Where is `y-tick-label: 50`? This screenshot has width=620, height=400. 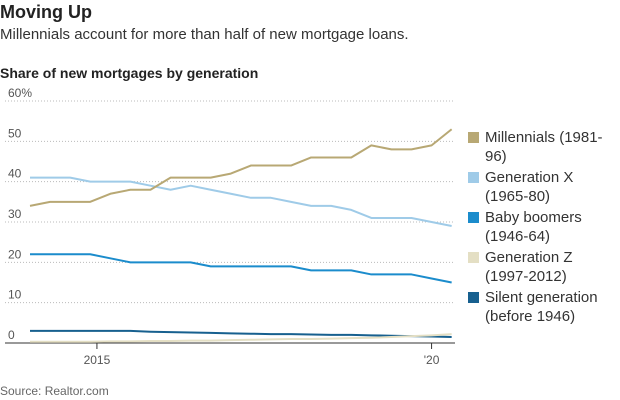 y-tick-label: 50 is located at coordinates (15, 133).